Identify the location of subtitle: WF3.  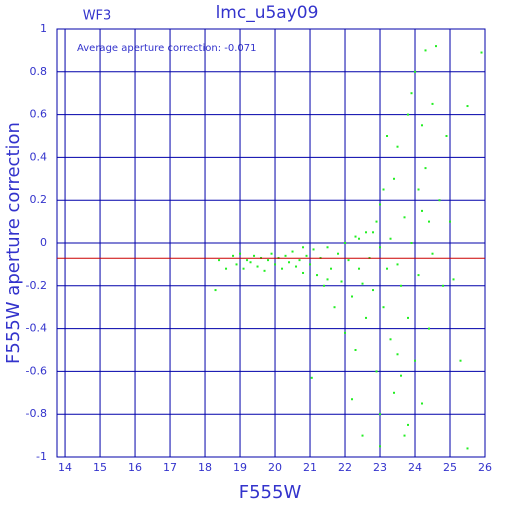
(97, 16).